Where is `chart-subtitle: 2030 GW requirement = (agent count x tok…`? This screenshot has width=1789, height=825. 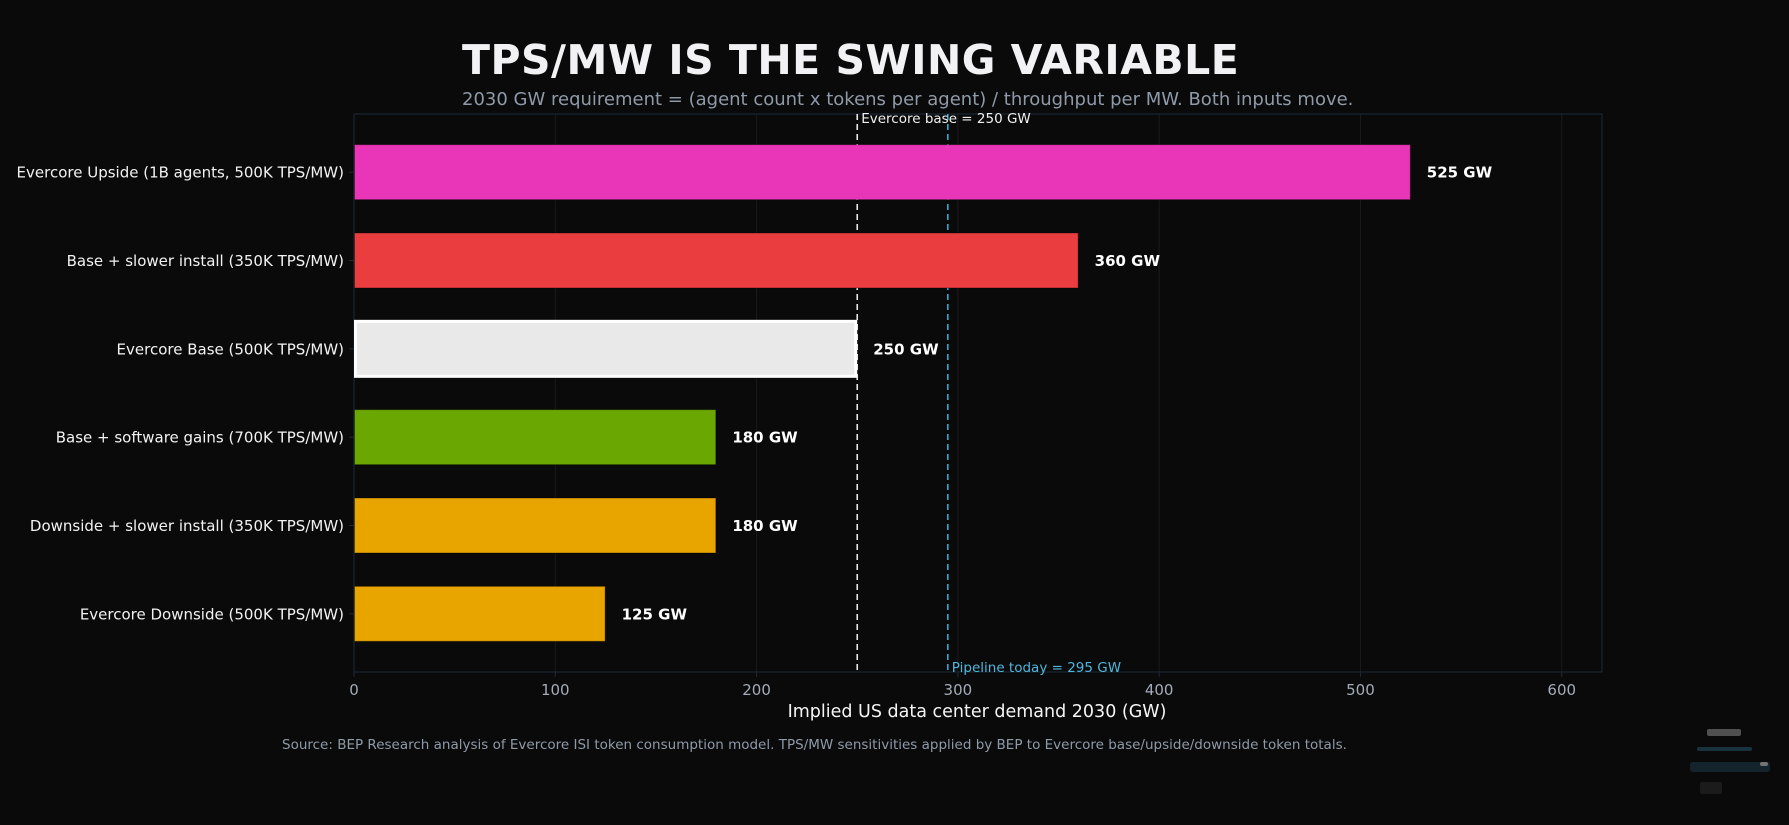 chart-subtitle: 2030 GW requirement = (agent count x tok… is located at coordinates (907, 99).